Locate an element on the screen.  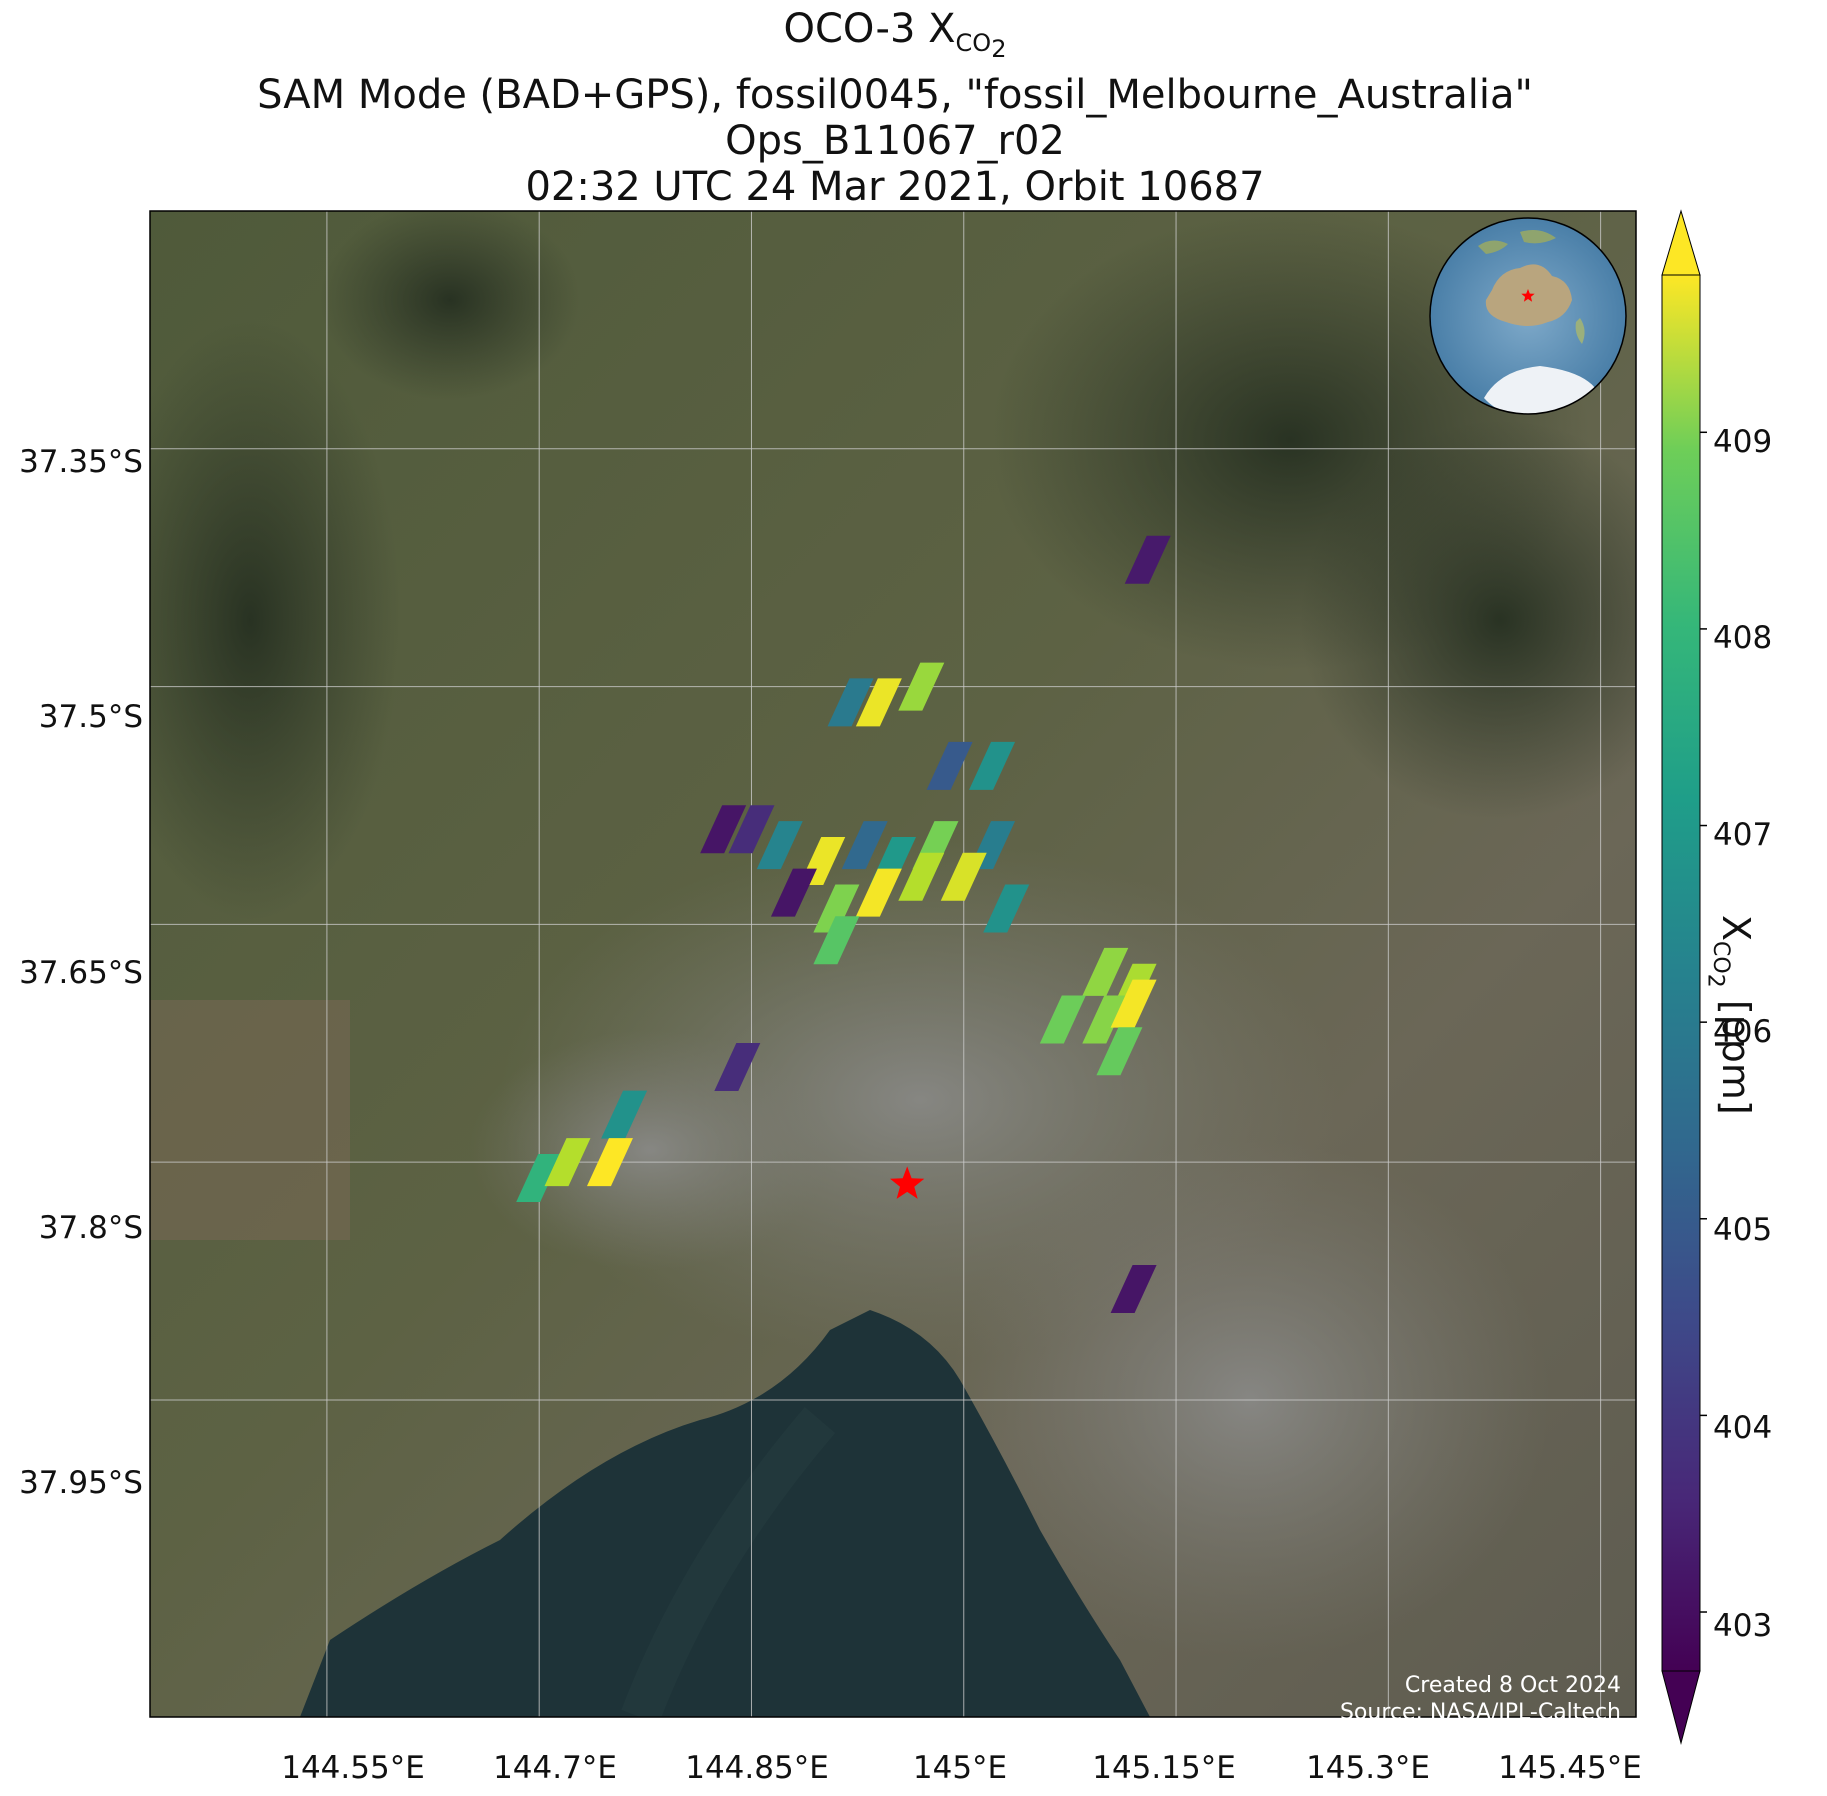
target-star-icon is located at coordinates (907, 1182).